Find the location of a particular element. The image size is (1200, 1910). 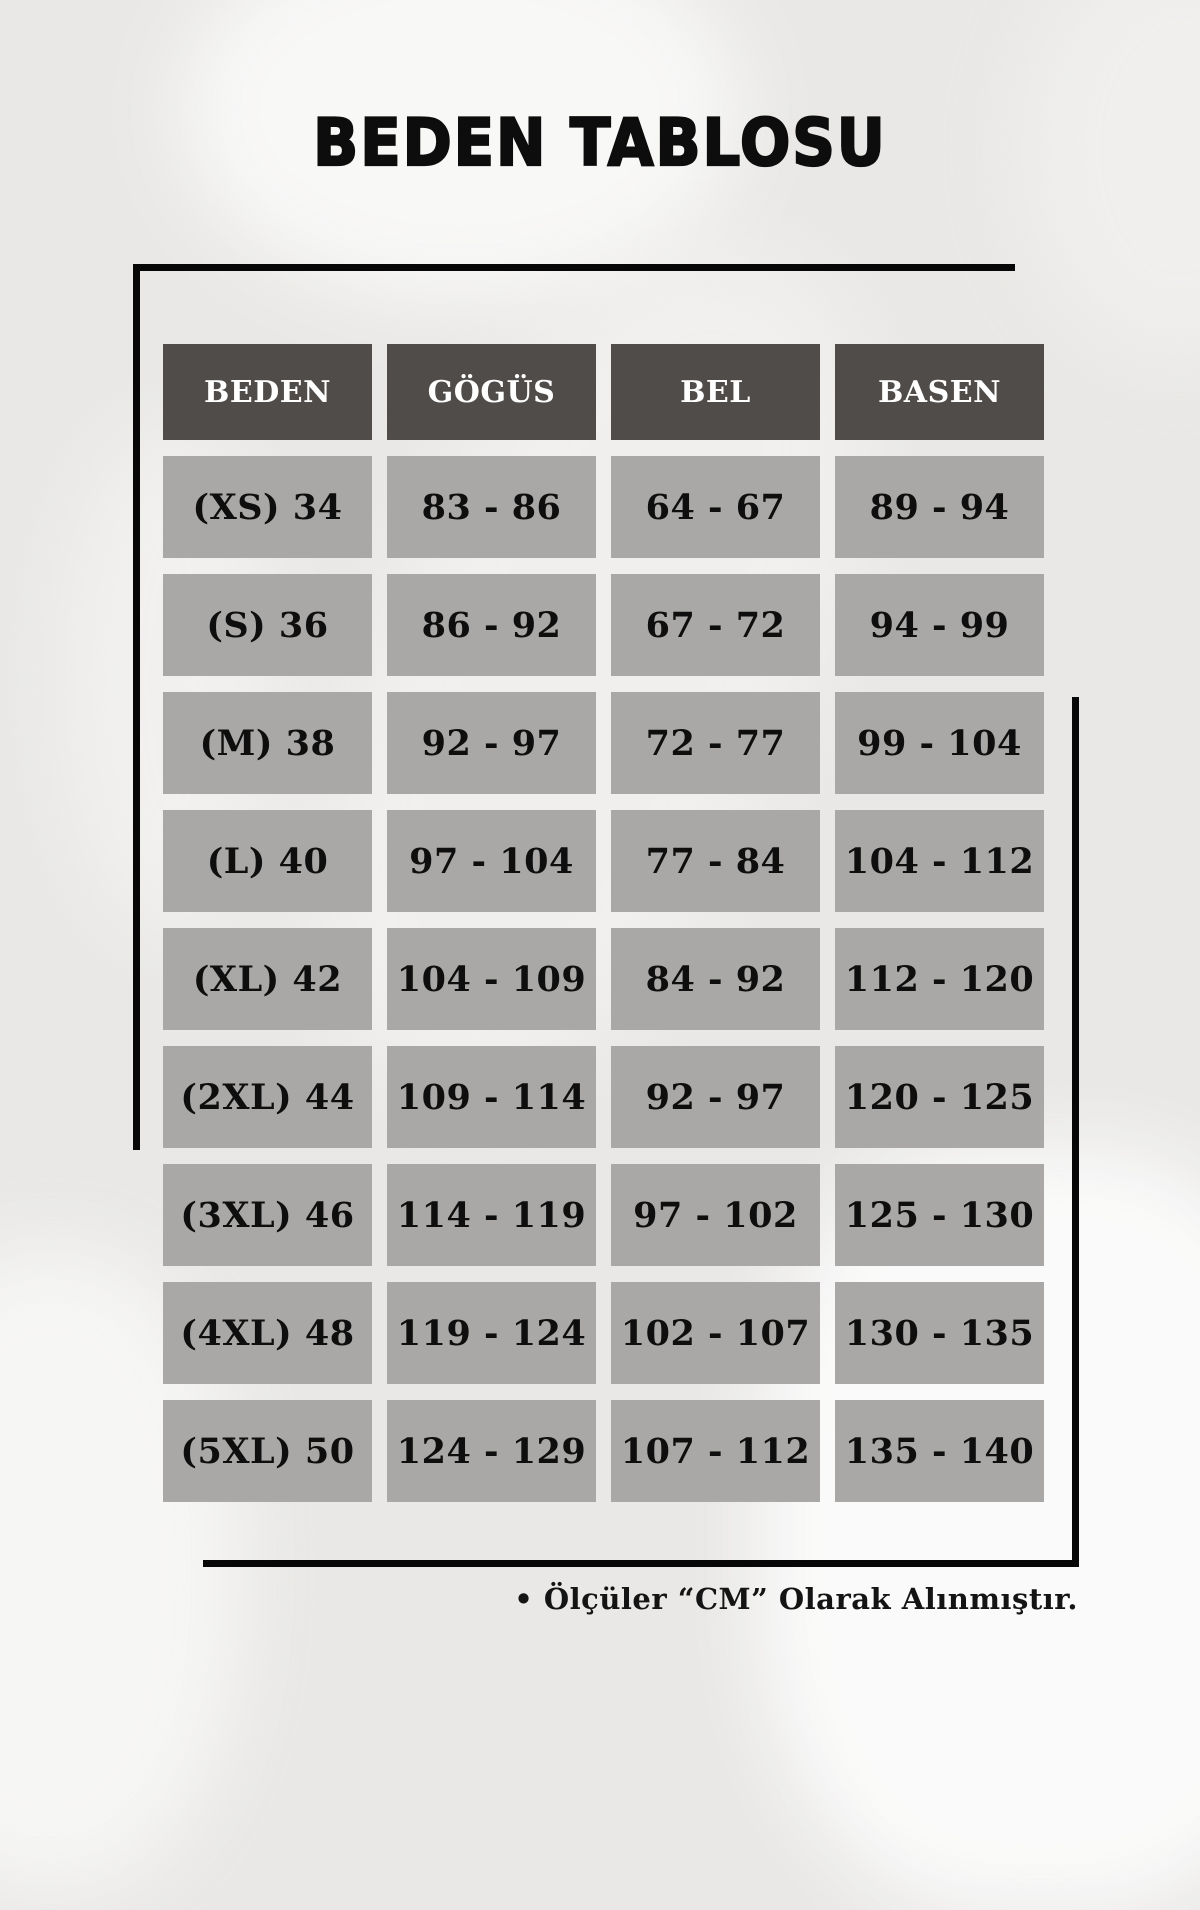

table-cell-size: (5XL) 50 is located at coordinates (267, 1451).